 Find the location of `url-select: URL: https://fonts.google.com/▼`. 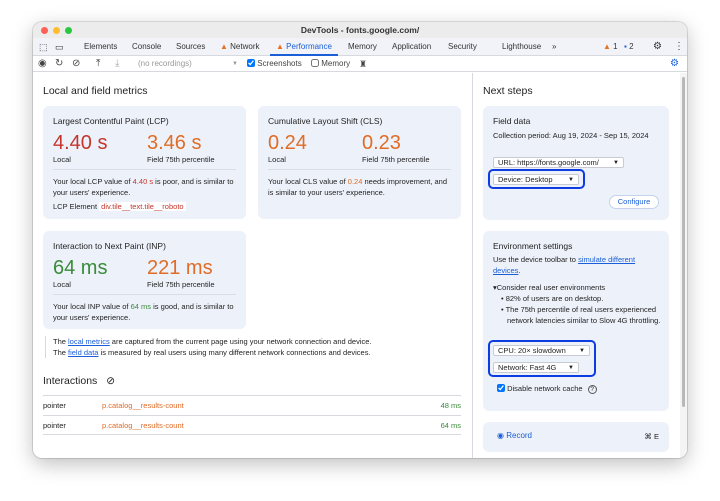

url-select: URL: https://fonts.google.com/▼ is located at coordinates (558, 162).